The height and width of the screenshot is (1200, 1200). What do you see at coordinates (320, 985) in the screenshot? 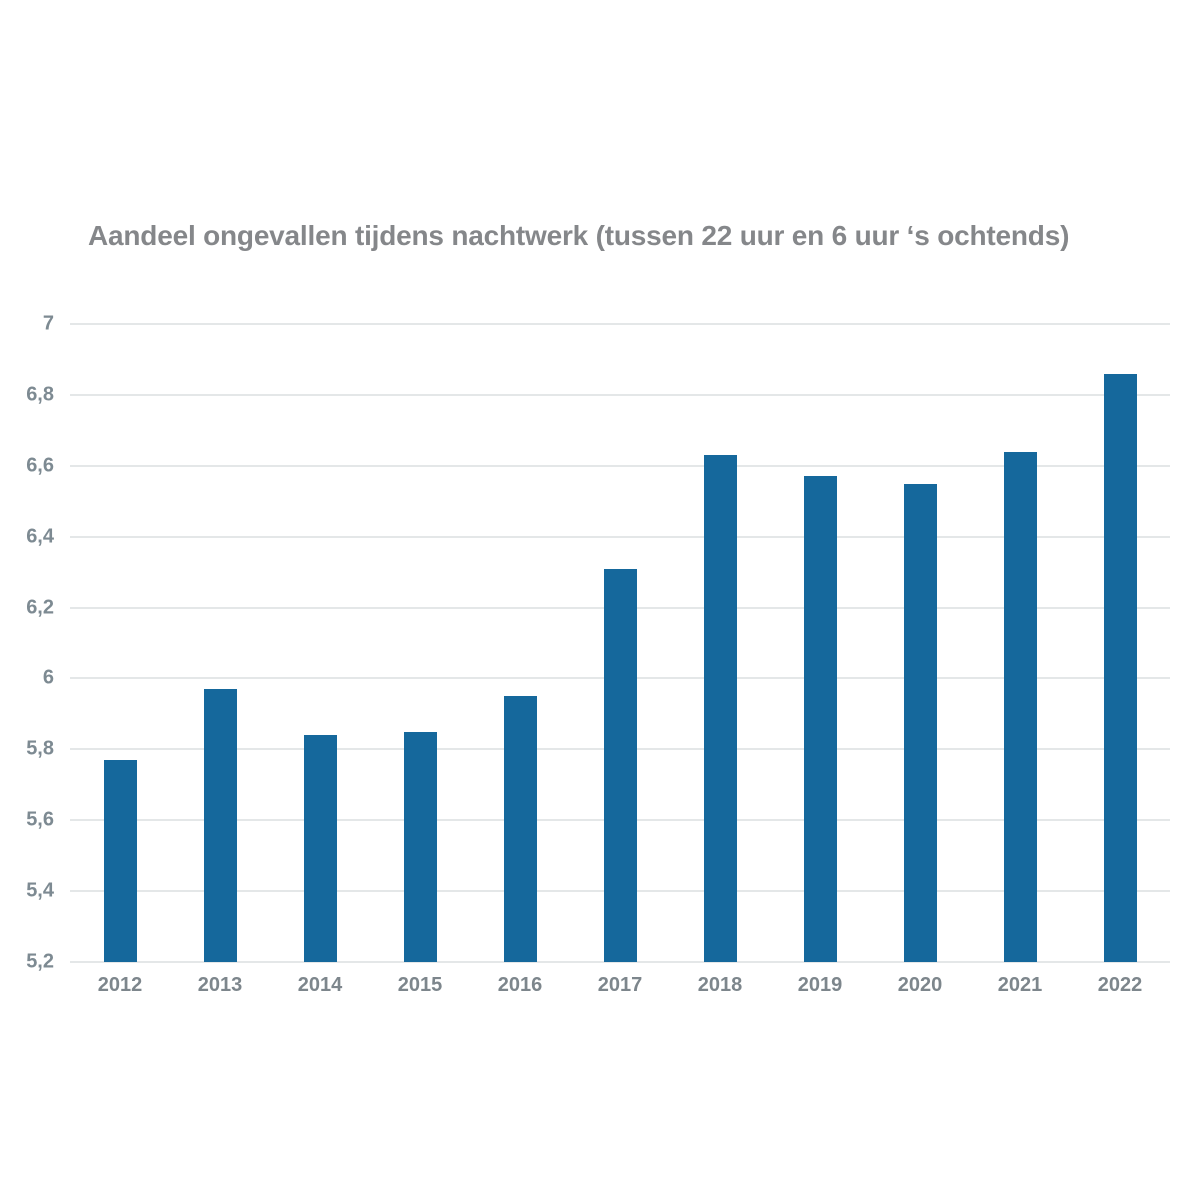
I see `x-tick-label: 2014` at bounding box center [320, 985].